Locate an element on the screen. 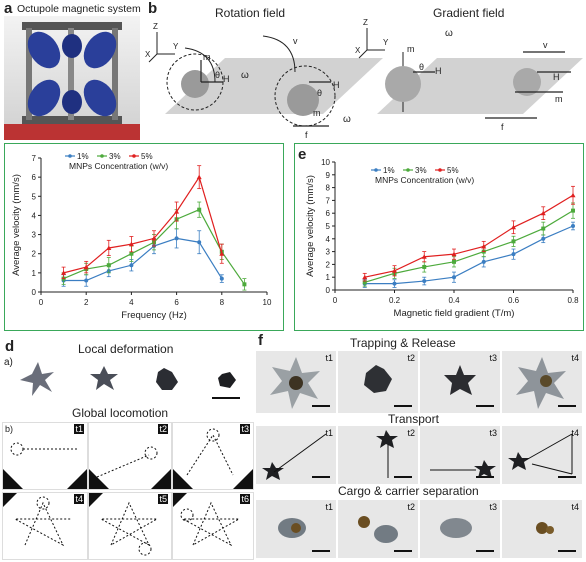  cargo-t4-label: t4 is located at coordinates (575, 507).